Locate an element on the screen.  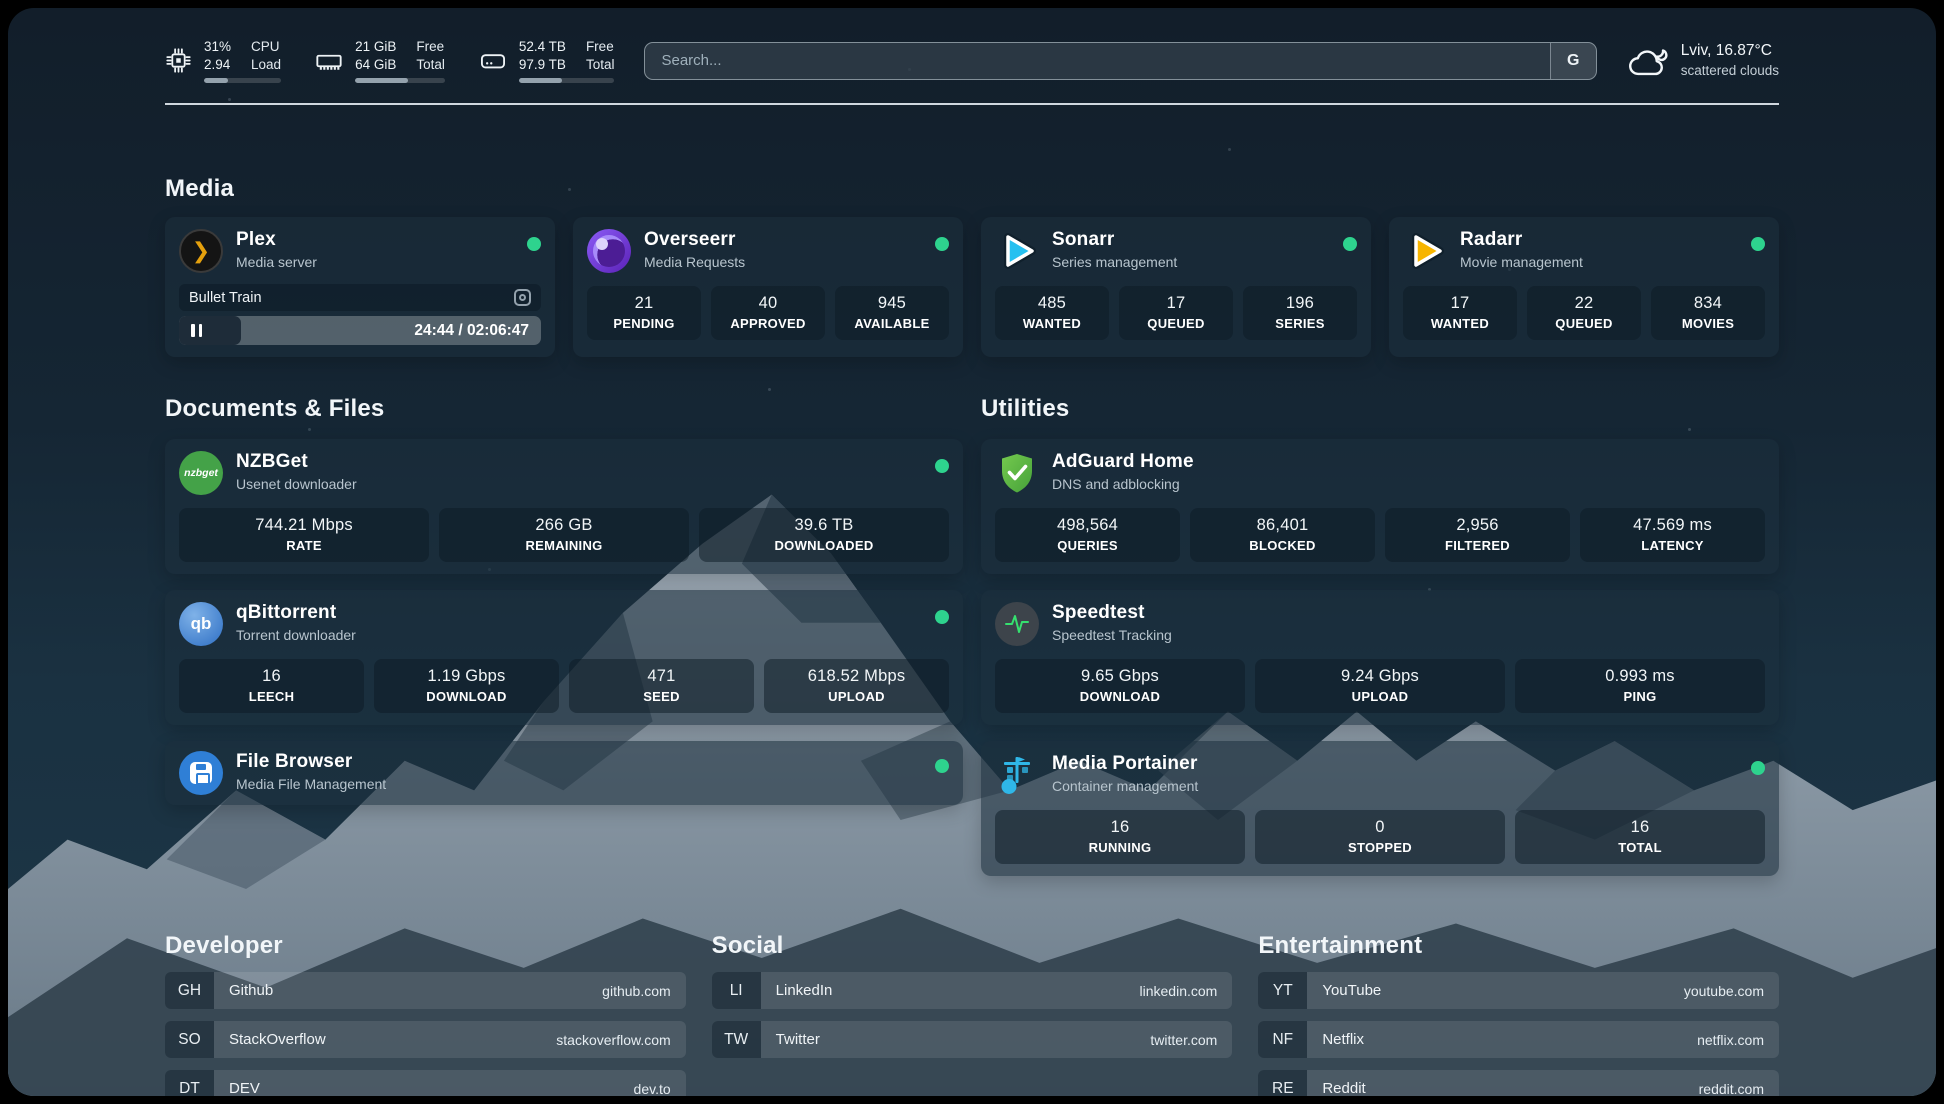
stat-wanted: 485 WANTED is located at coordinates (1052, 313).